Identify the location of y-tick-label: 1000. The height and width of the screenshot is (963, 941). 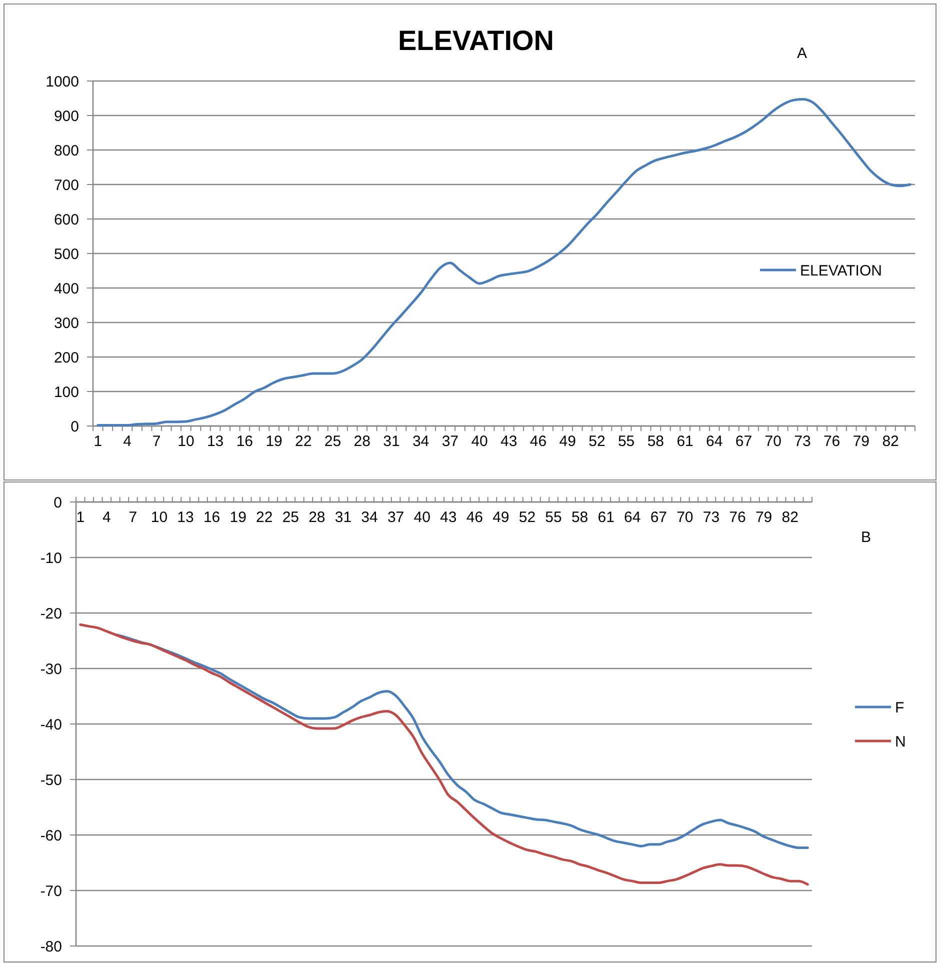
(62, 81).